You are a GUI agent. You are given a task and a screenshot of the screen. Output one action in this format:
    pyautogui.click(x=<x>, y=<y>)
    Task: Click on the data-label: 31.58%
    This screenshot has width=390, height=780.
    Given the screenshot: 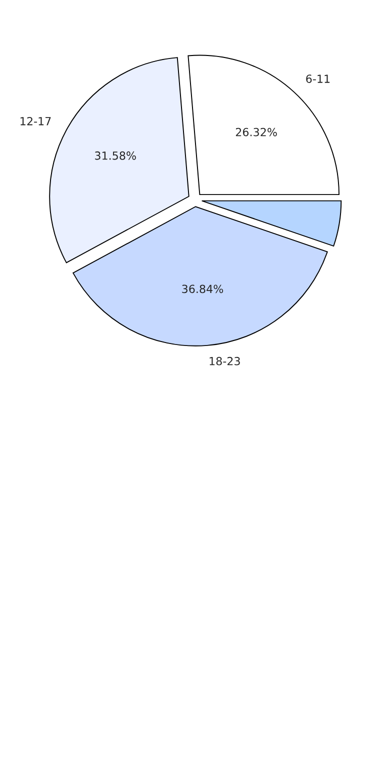 What is the action you would take?
    pyautogui.click(x=115, y=155)
    